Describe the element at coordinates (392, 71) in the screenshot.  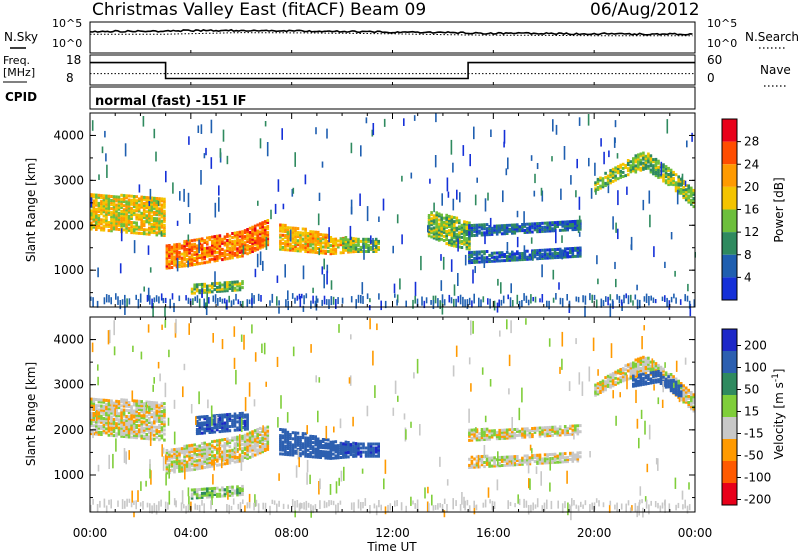
I see `freq-line` at that location.